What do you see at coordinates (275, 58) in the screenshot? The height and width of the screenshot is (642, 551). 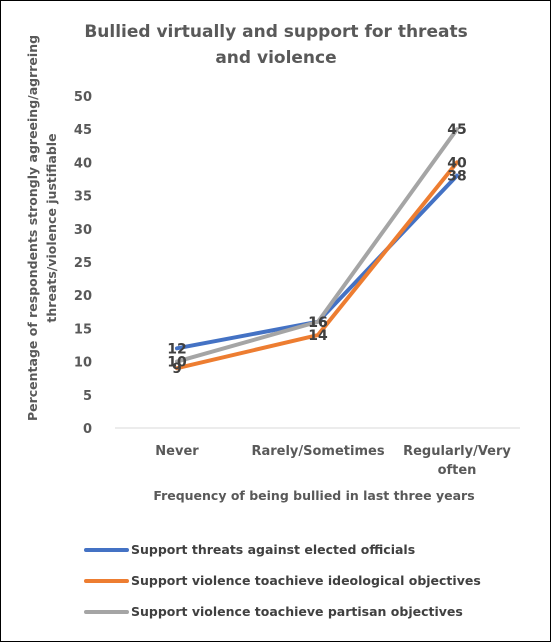 I see `chart-title-line: and violence` at bounding box center [275, 58].